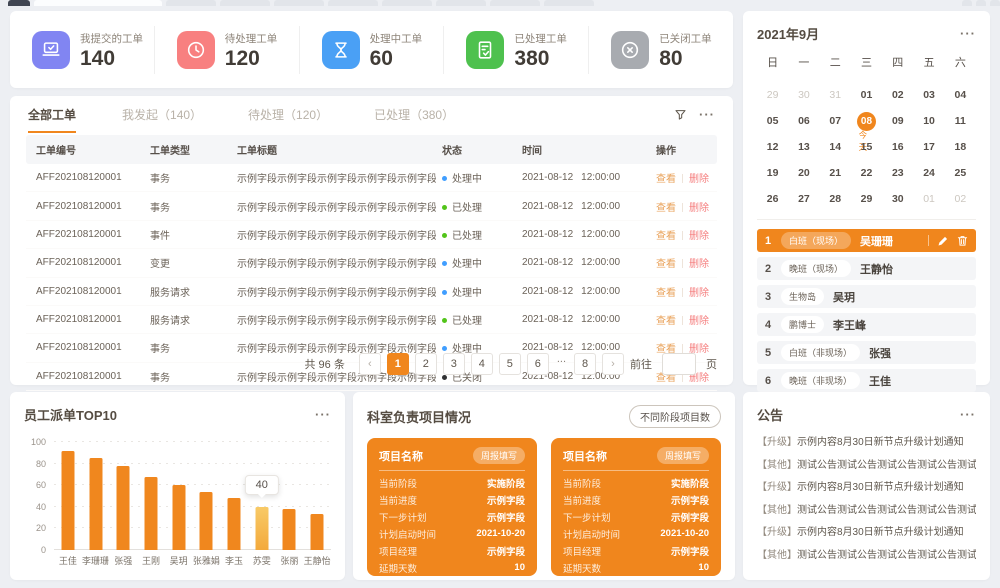 The image size is (1000, 588). What do you see at coordinates (317, 532) in the screenshot?
I see `bar-王静怡` at bounding box center [317, 532].